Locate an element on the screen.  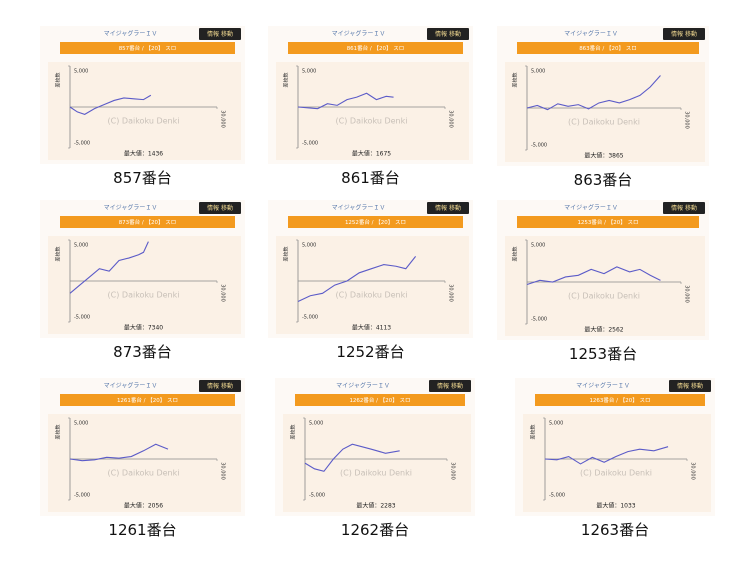
header-label: 863番台 / 【20】 スロ is located at coordinates (608, 48).